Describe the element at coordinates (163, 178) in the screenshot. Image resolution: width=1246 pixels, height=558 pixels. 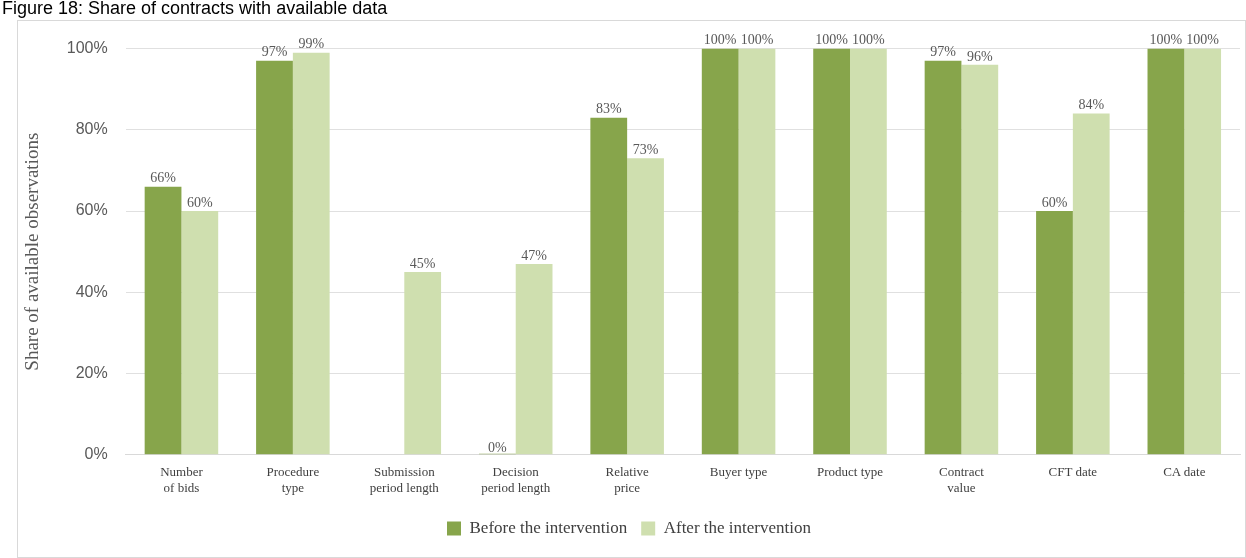
I see `data-label: 66%` at that location.